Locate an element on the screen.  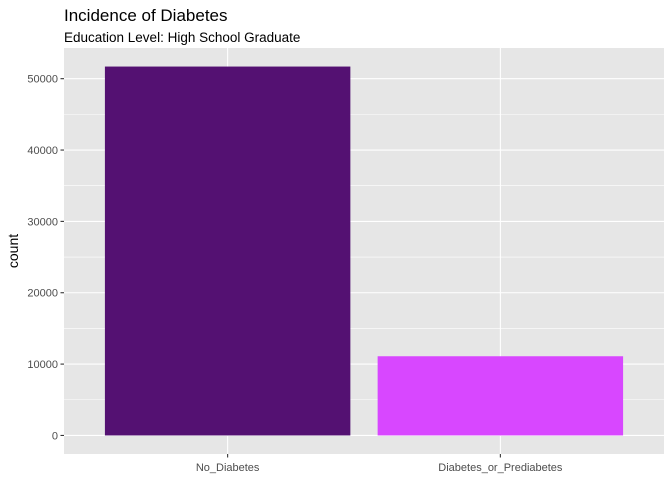
x-axis: No_Diabetes Diabetes_or_Prediabetes is located at coordinates (379, 464).